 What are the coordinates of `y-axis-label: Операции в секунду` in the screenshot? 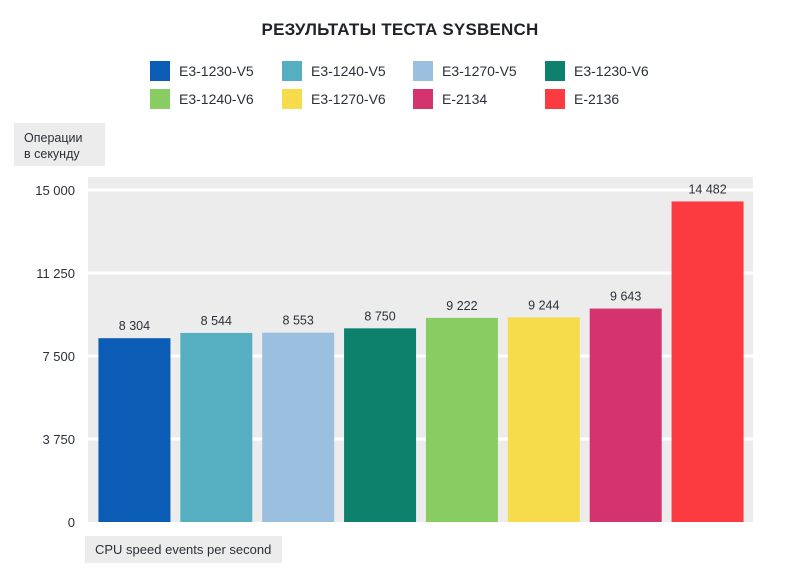 It's located at (59, 144).